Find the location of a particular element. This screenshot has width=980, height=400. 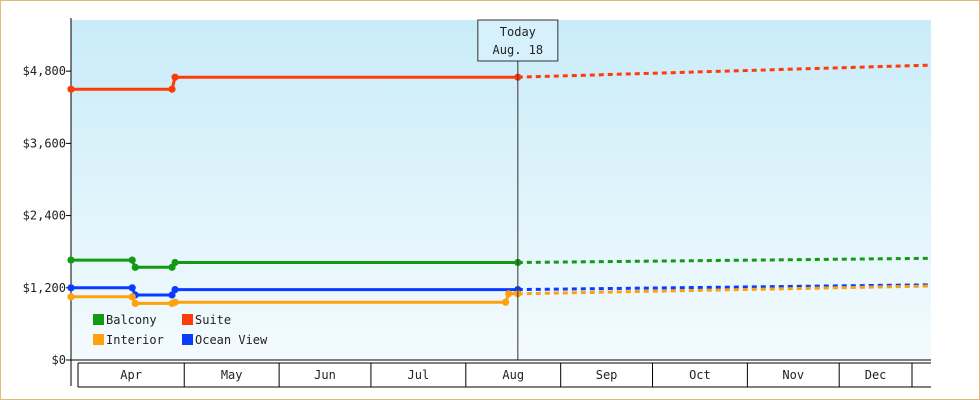

x-tick-label: Oct is located at coordinates (700, 375).